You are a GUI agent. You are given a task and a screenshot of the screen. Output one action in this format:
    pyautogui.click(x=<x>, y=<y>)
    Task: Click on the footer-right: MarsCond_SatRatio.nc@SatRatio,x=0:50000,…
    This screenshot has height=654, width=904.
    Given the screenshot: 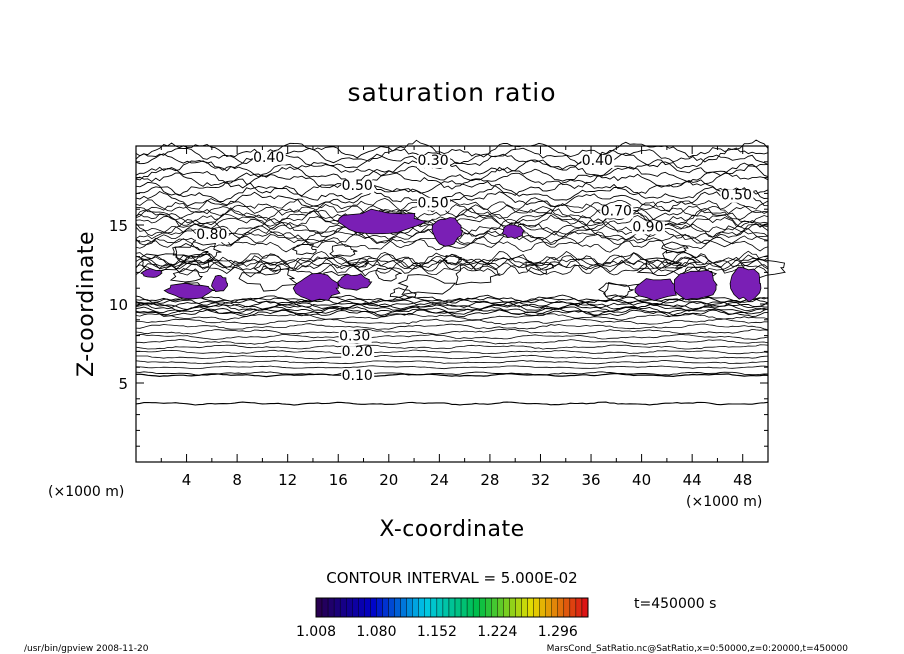 What is the action you would take?
    pyautogui.click(x=698, y=649)
    